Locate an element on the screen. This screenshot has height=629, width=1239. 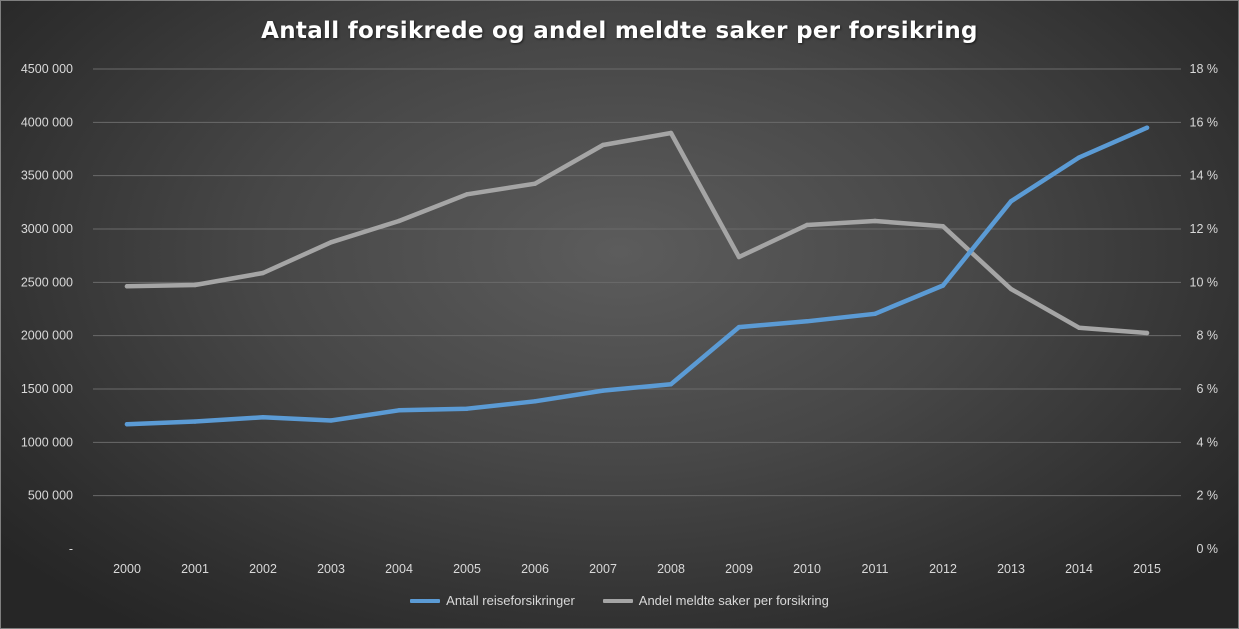
right-tick-label: 4 % is located at coordinates (1207, 442).